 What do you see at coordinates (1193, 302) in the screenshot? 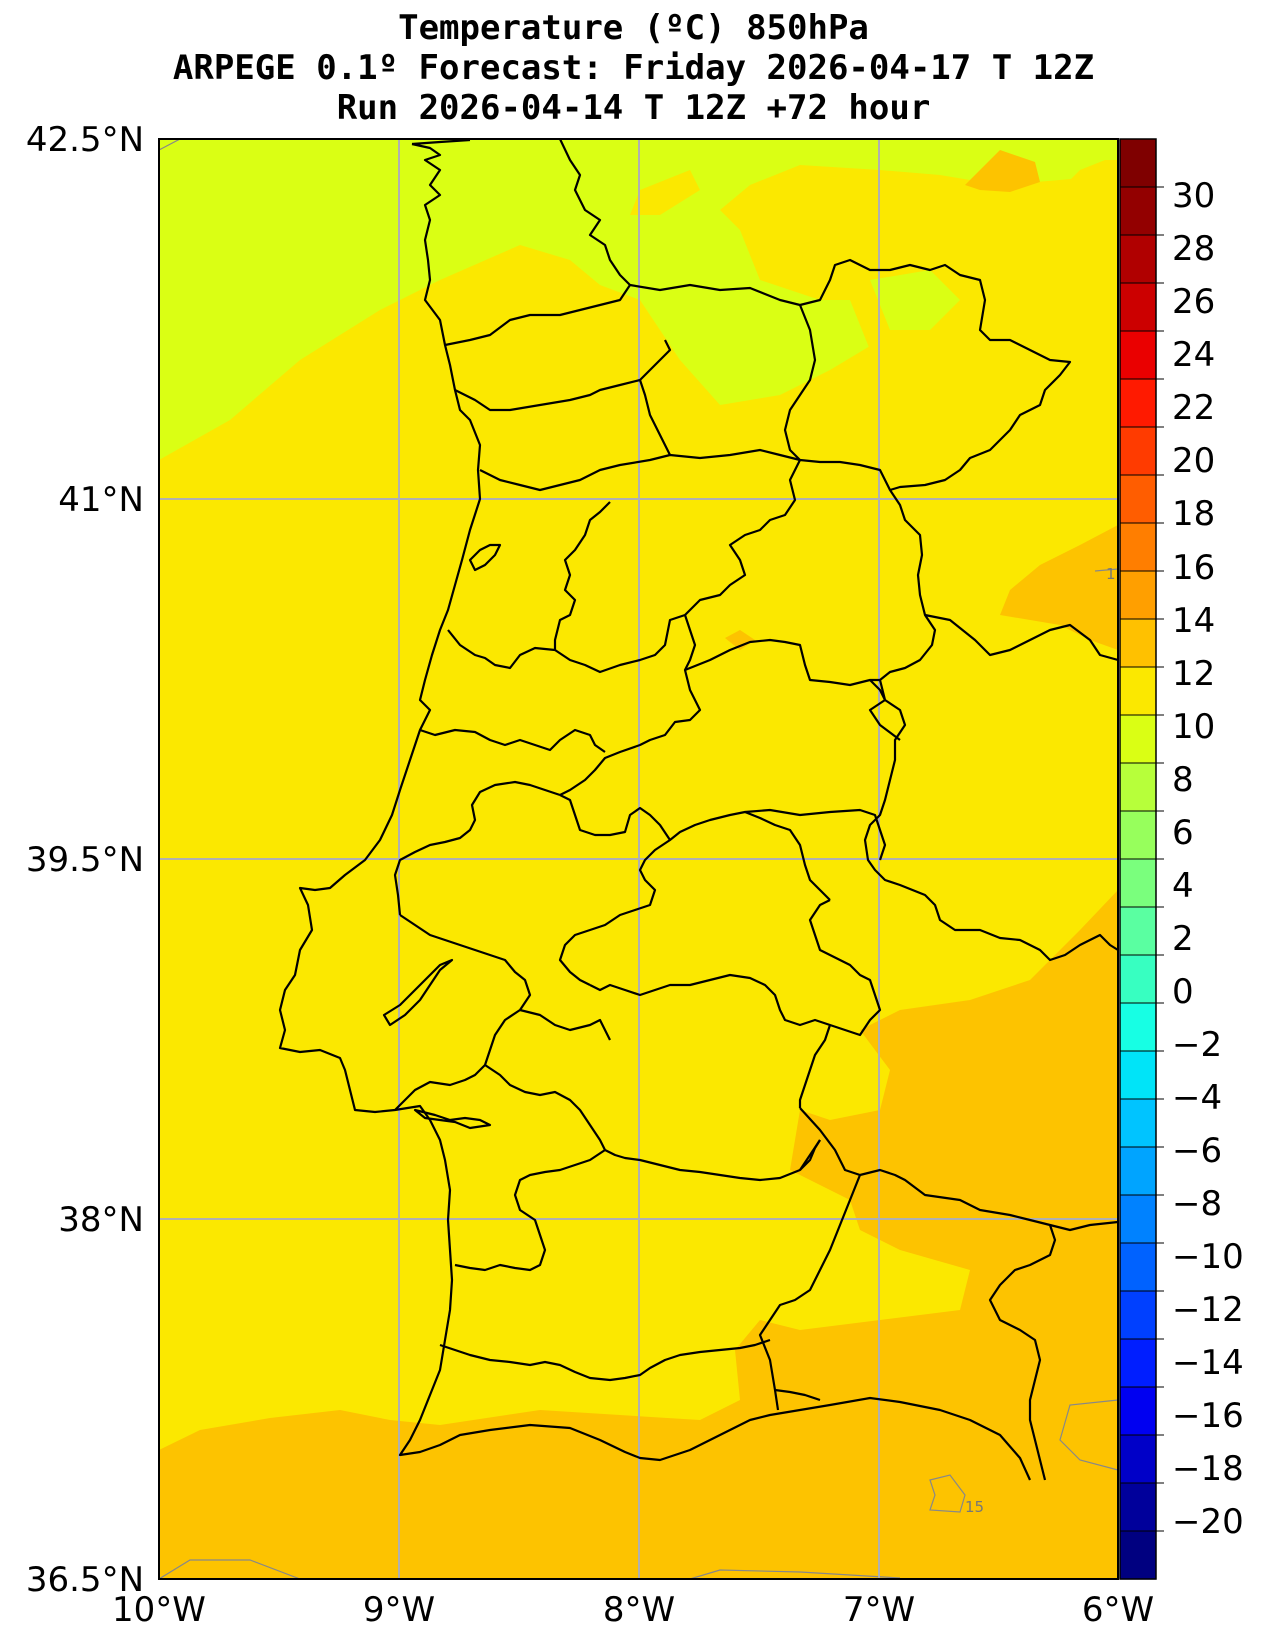
I see `colorbar-tick-label: 26` at bounding box center [1193, 302].